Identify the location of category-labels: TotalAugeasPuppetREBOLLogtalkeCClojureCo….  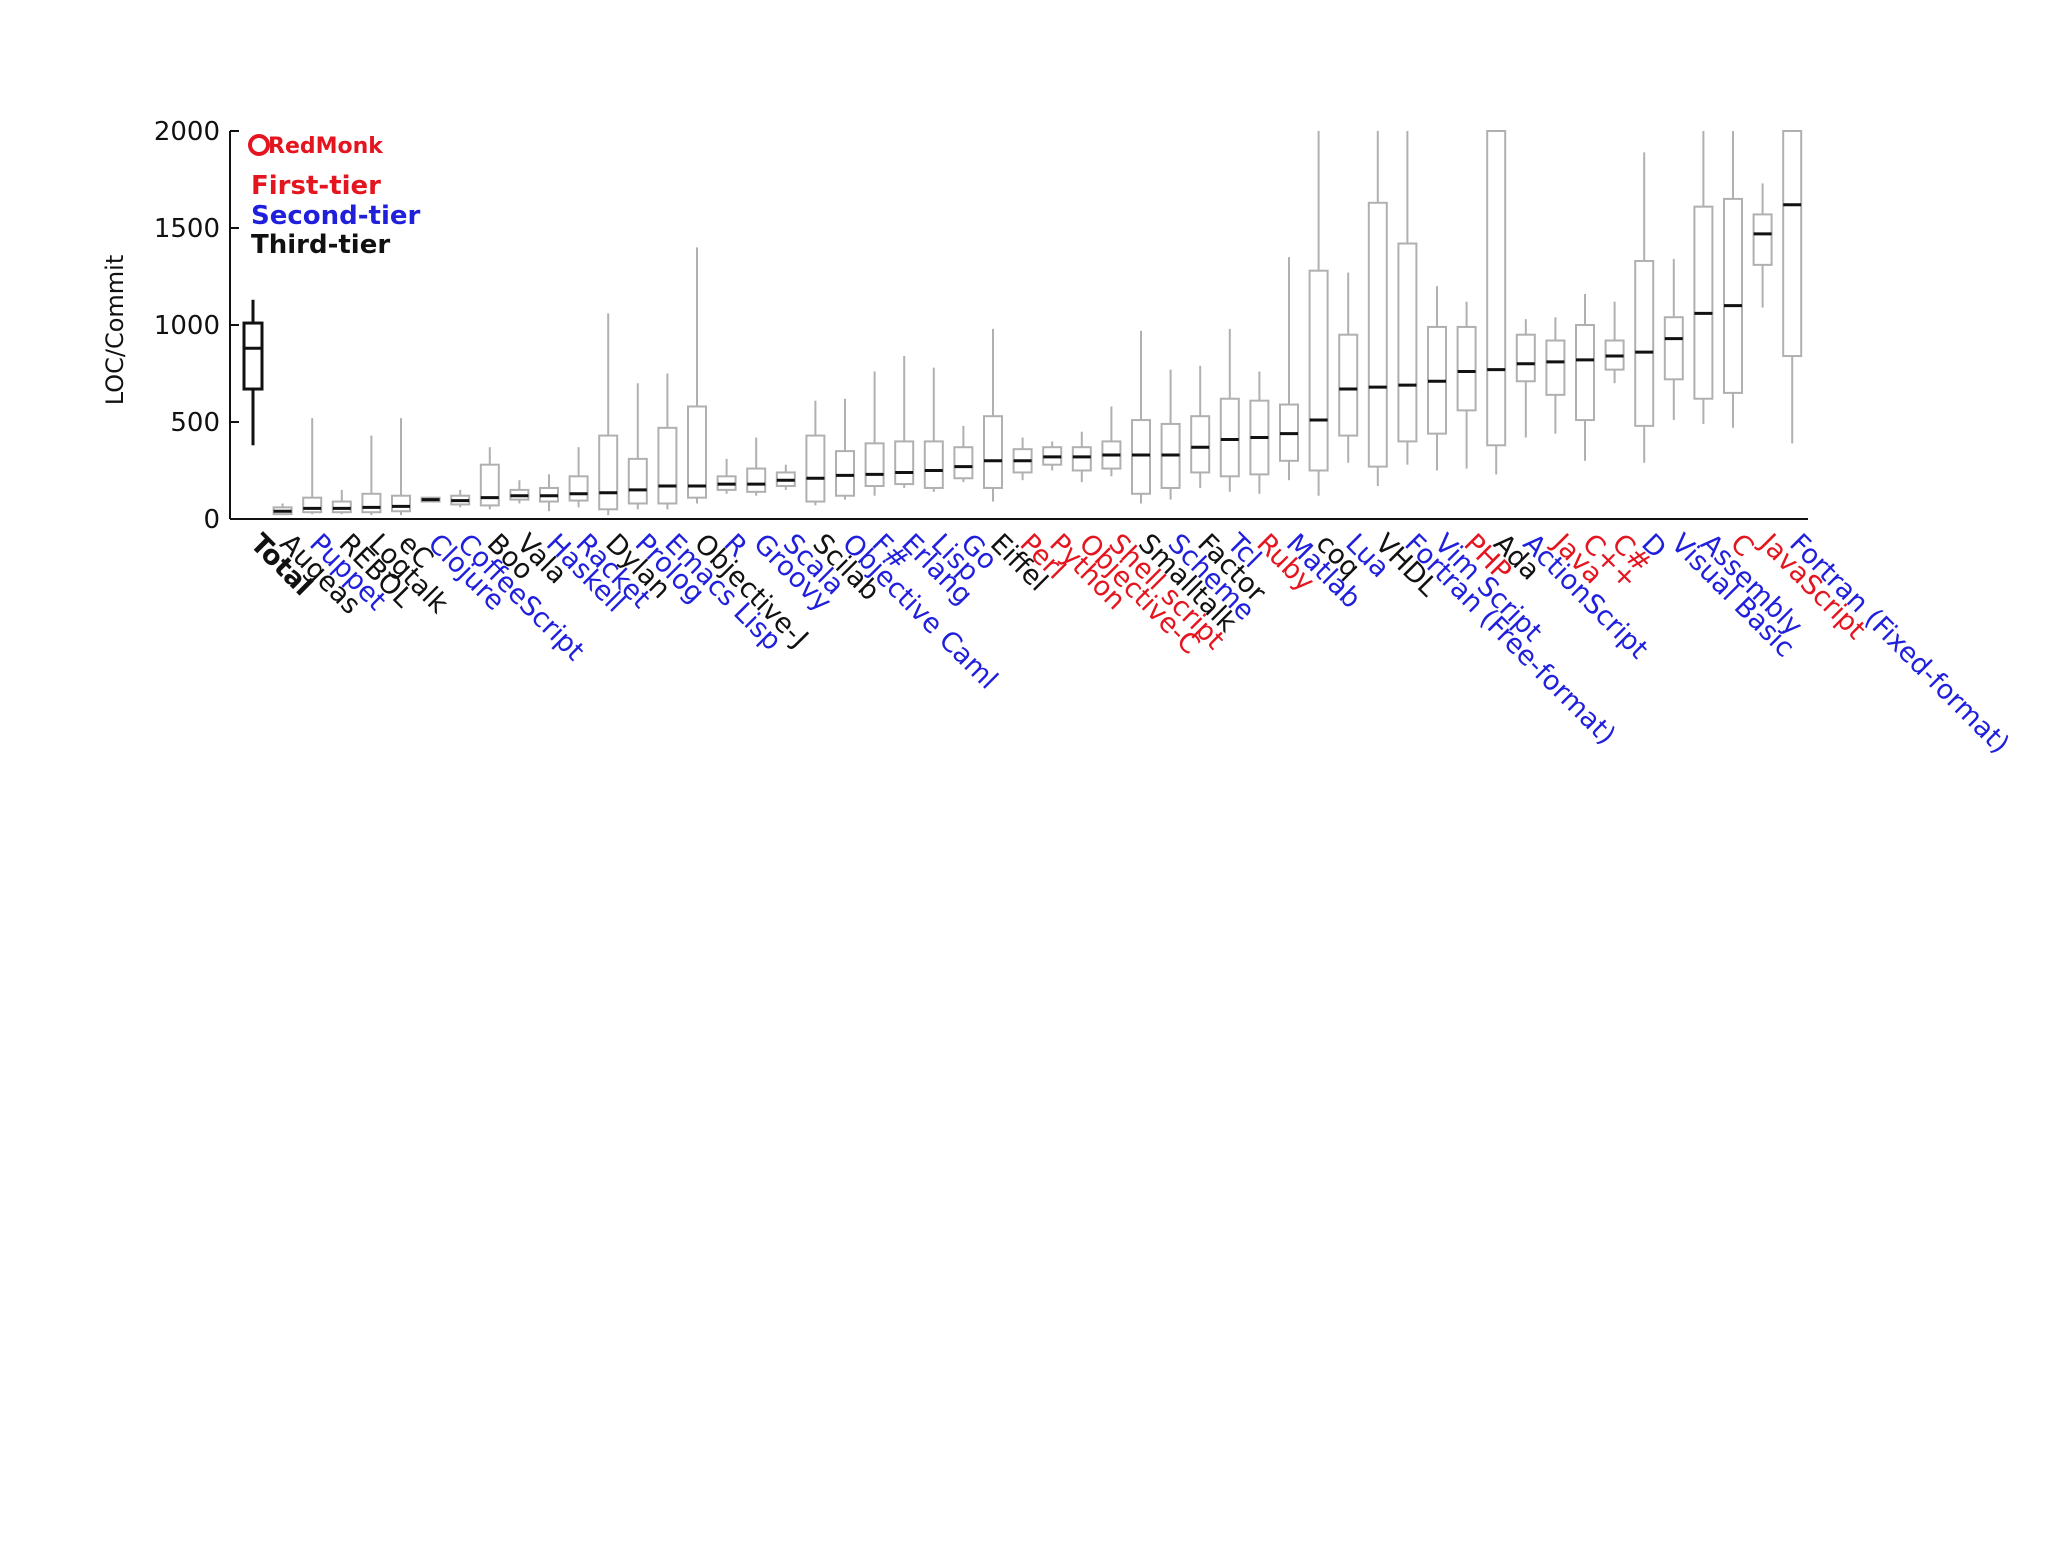
(1129, 643).